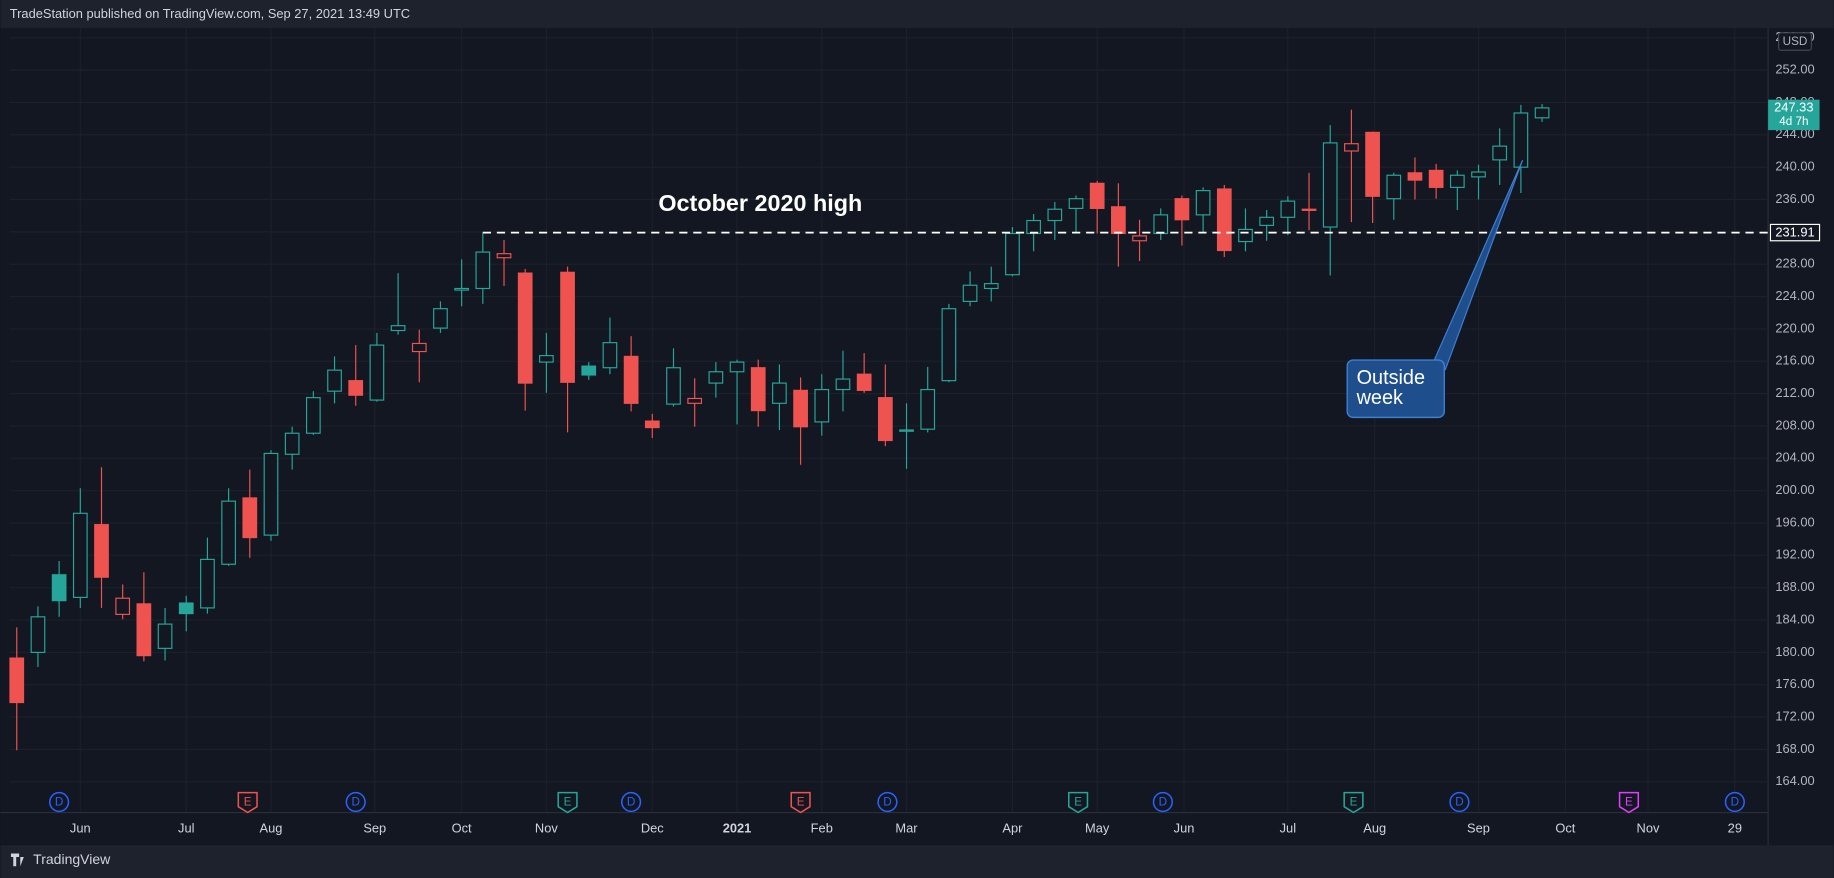 Image resolution: width=1834 pixels, height=878 pixels. I want to click on y-tick-label: 228.00, so click(1794, 263).